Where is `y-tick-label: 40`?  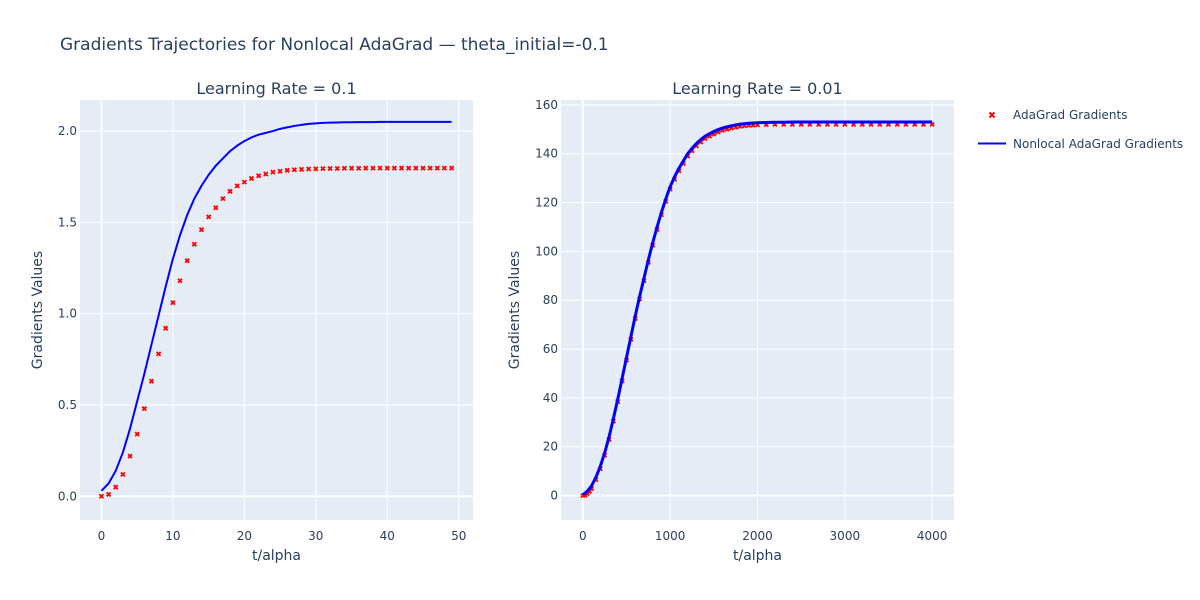
y-tick-label: 40 is located at coordinates (550, 398).